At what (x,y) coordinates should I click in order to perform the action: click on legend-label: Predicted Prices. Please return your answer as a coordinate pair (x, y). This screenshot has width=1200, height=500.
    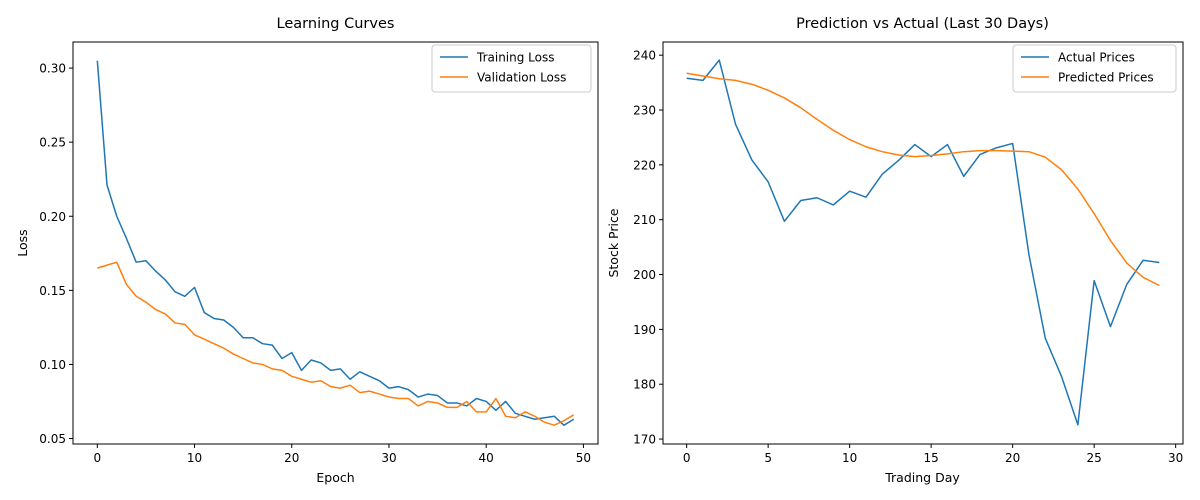
    Looking at the image, I should click on (1106, 78).